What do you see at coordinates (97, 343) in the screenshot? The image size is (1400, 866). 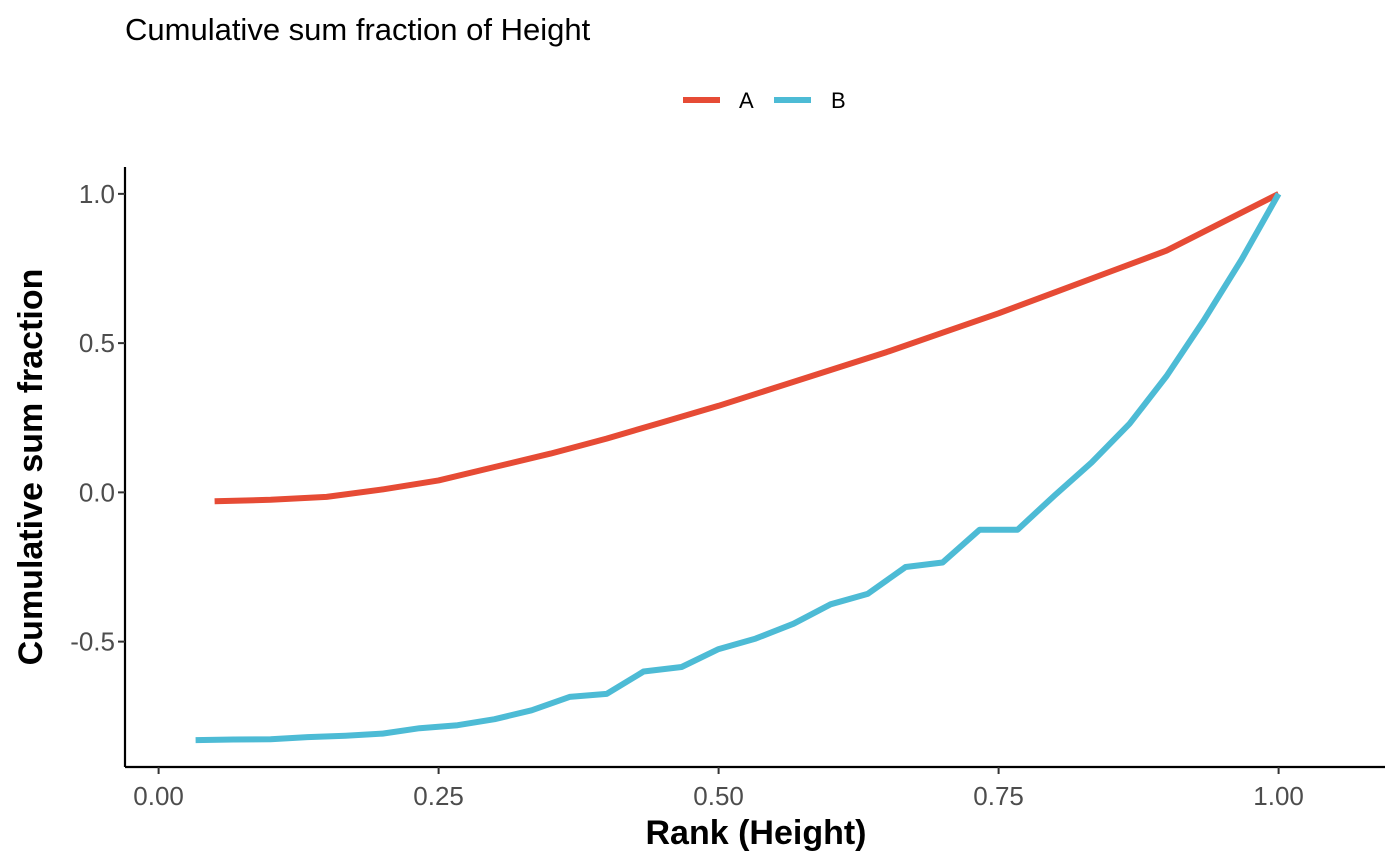 I see `y-tick-label: 0.5` at bounding box center [97, 343].